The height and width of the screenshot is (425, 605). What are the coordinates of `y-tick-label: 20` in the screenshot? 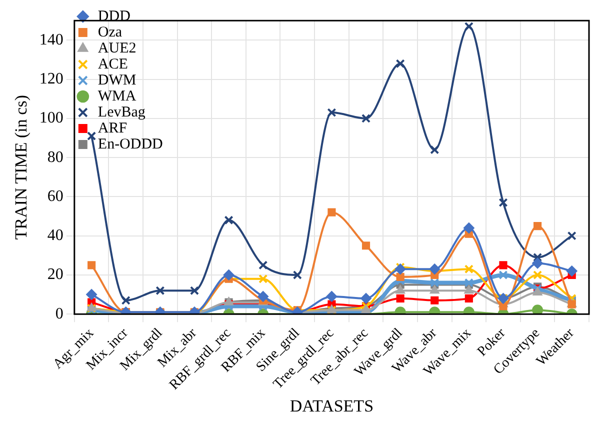 It's located at (55, 275).